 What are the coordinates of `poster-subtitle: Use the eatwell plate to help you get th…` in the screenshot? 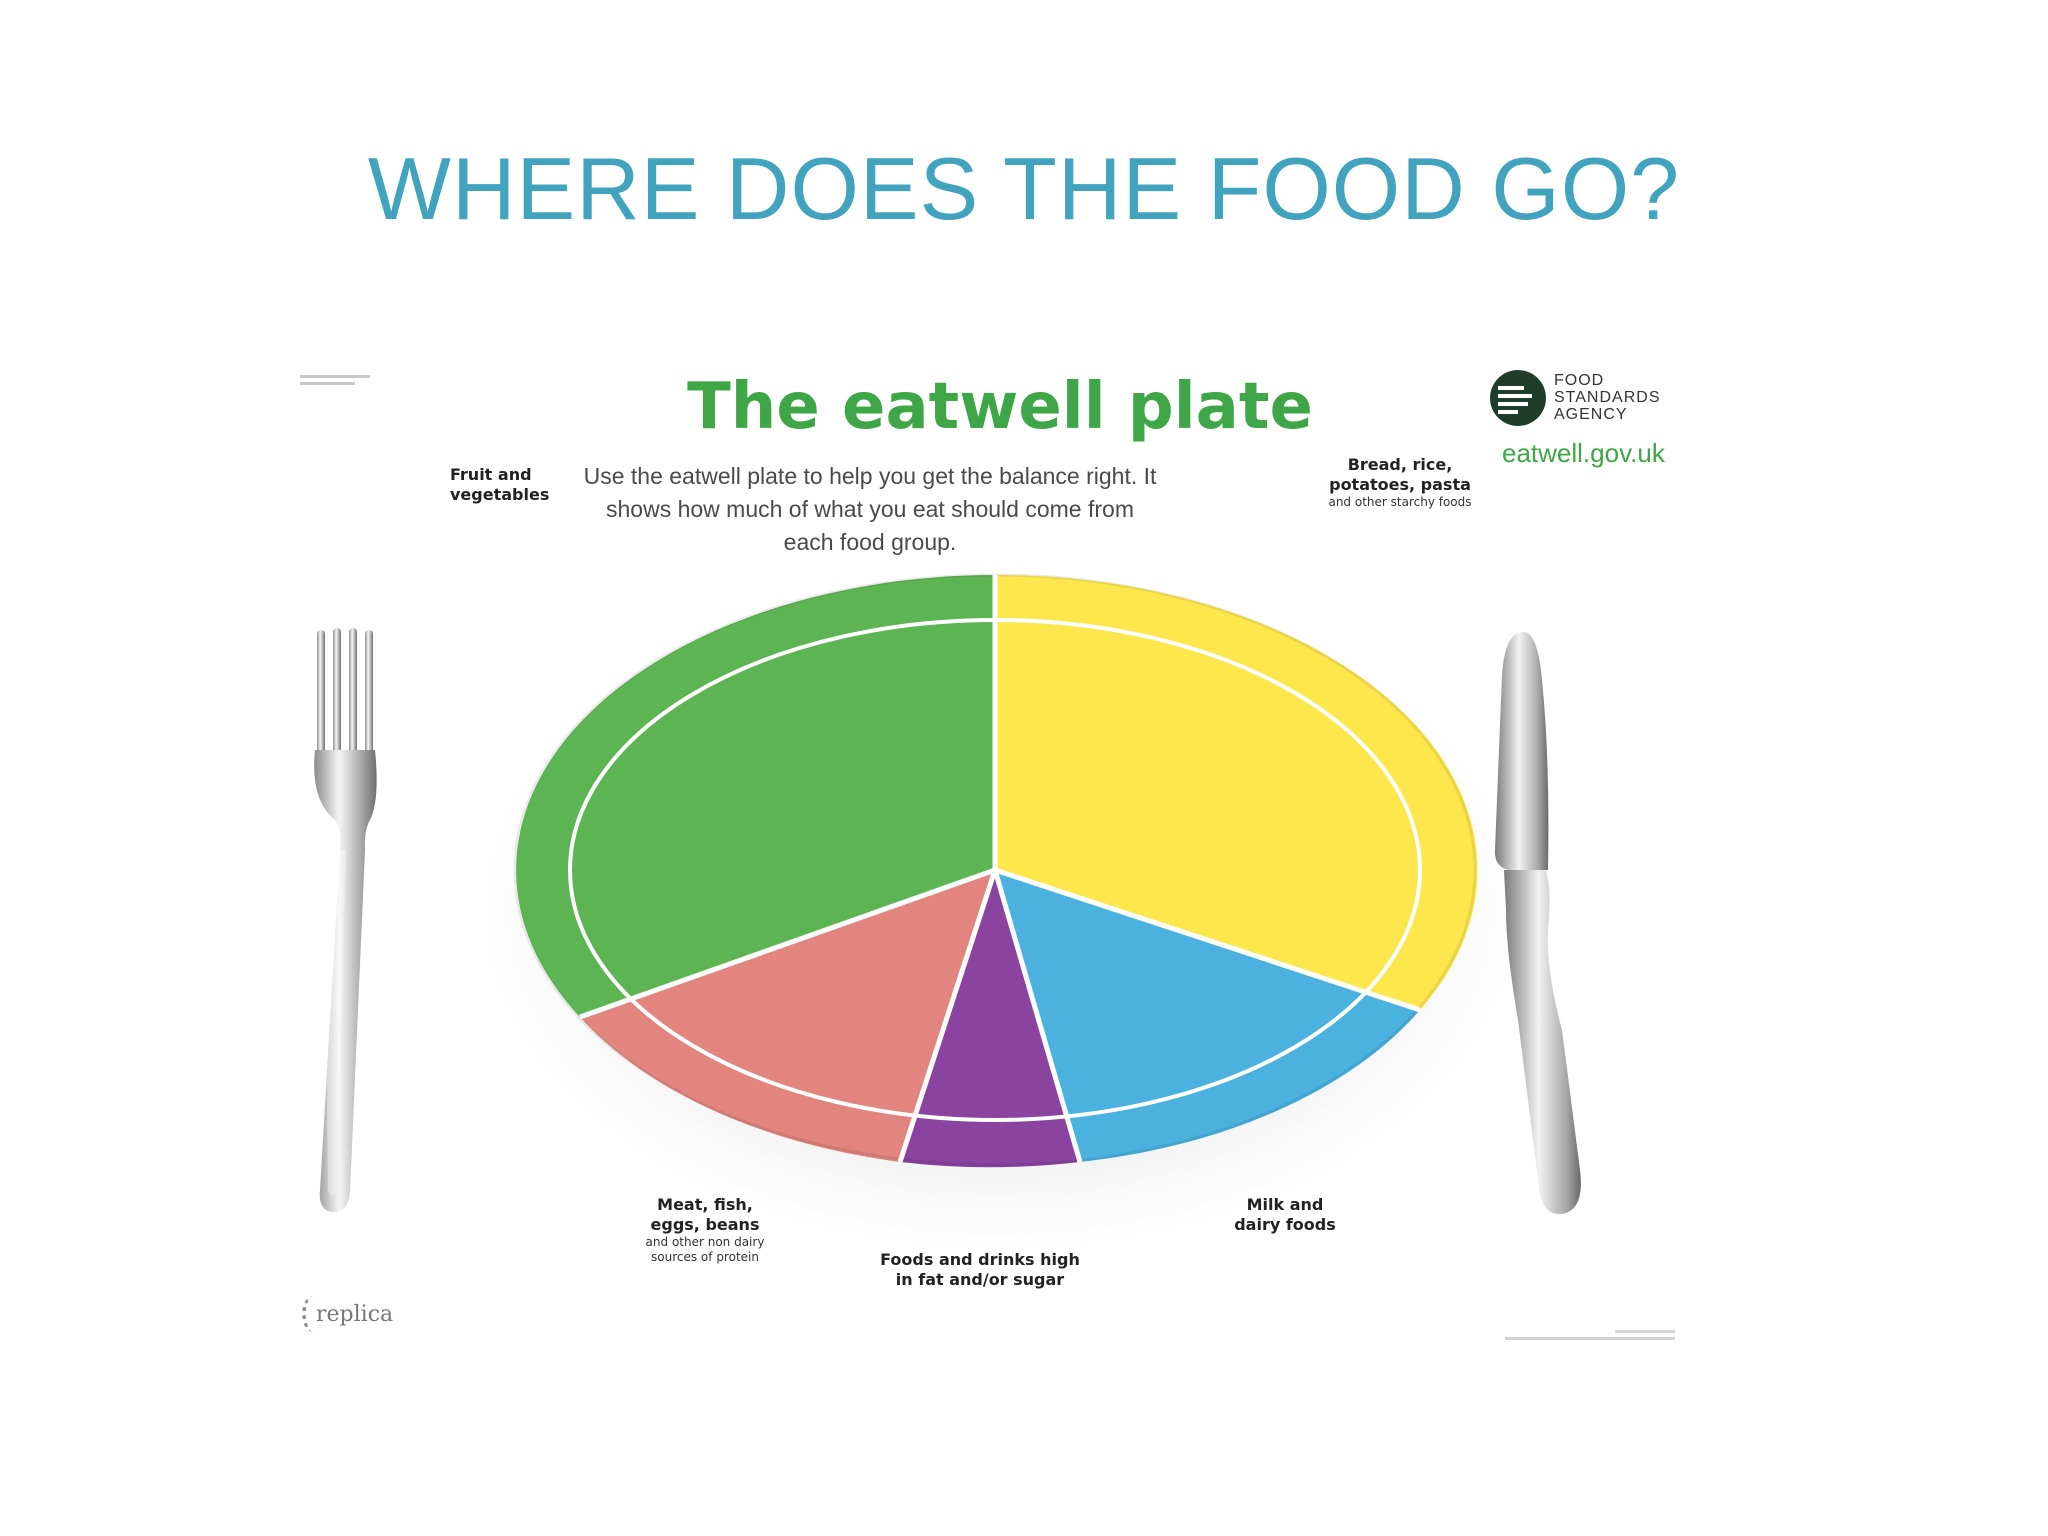 It's located at (870, 509).